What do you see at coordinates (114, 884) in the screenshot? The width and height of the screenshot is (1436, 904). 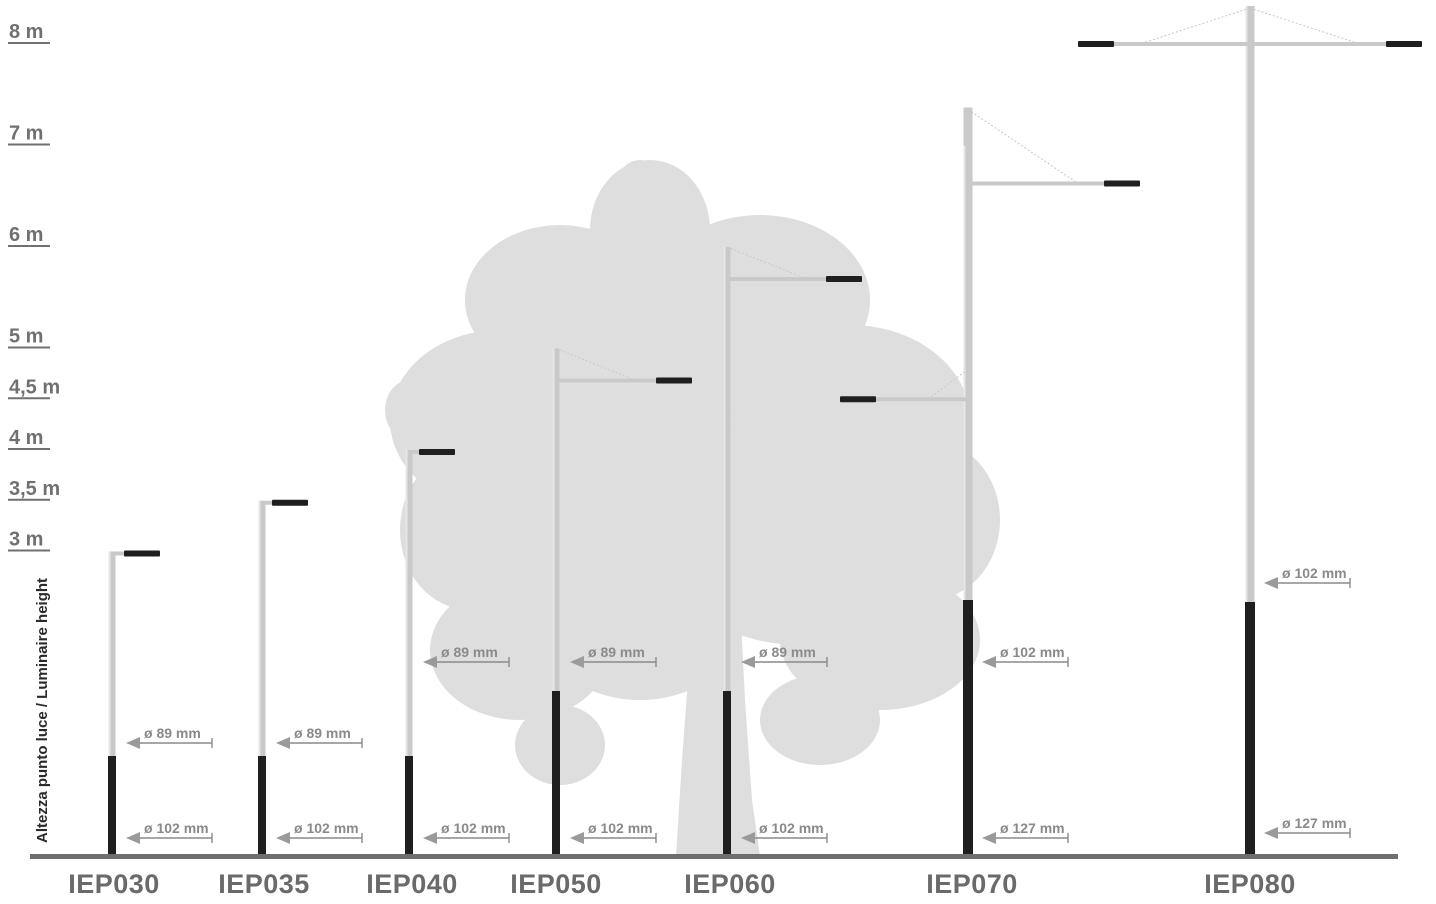 I see `model-label: IEP030` at bounding box center [114, 884].